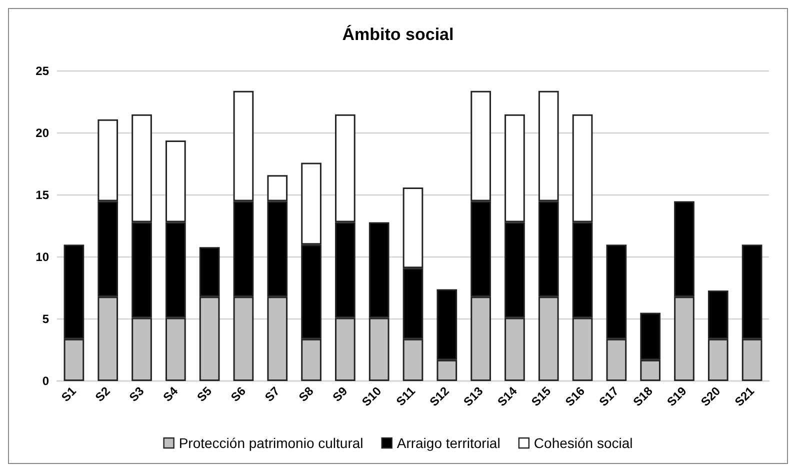 The image size is (796, 472). I want to click on x-tick-label: S7, so click(272, 394).